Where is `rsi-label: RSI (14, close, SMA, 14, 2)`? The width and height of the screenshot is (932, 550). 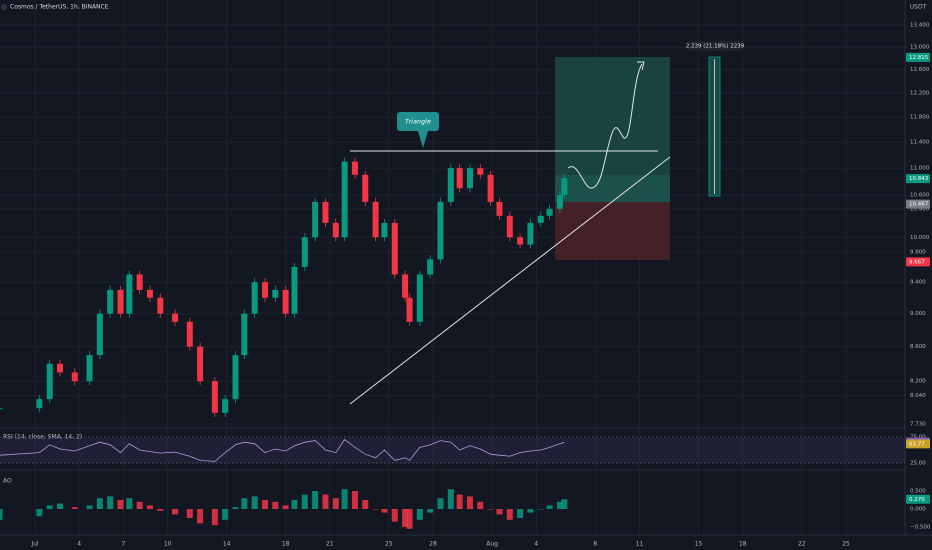
rsi-label: RSI (14, close, SMA, 14, 2) is located at coordinates (42, 437).